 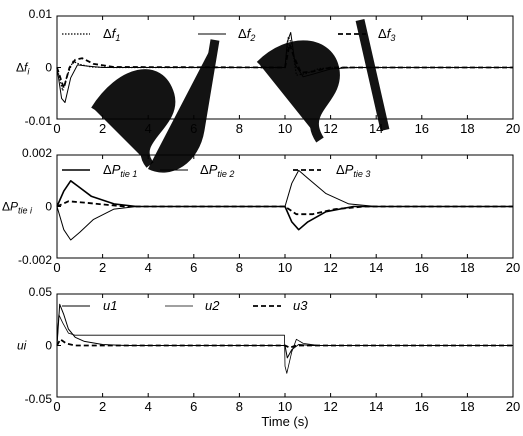 I want to click on legend-label-2: ΔPtie 2, so click(x=217, y=170).